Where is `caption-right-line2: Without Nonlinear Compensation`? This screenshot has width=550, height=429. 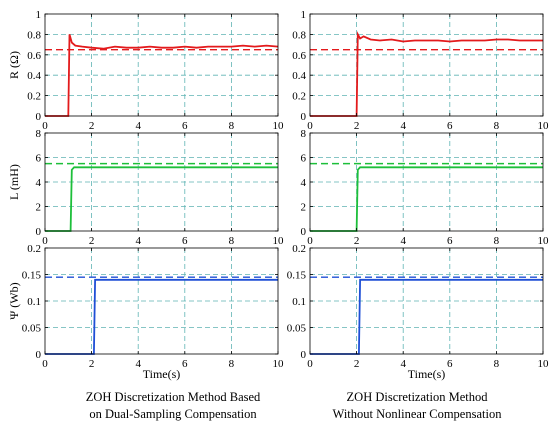 caption-right-line2: Without Nonlinear Compensation is located at coordinates (417, 414).